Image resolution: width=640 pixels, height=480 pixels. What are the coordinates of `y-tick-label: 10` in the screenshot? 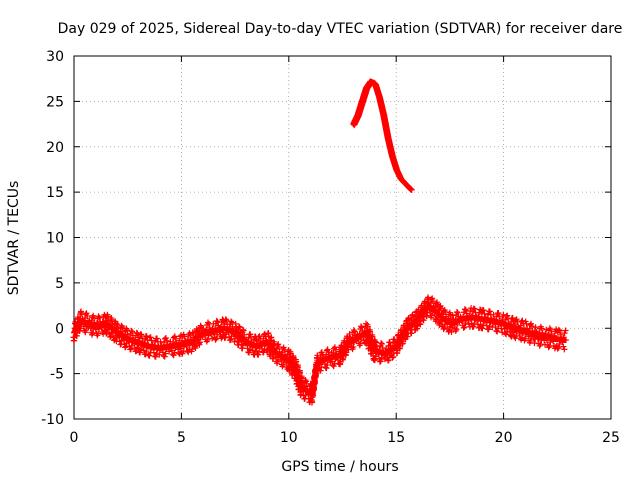 It's located at (55, 239).